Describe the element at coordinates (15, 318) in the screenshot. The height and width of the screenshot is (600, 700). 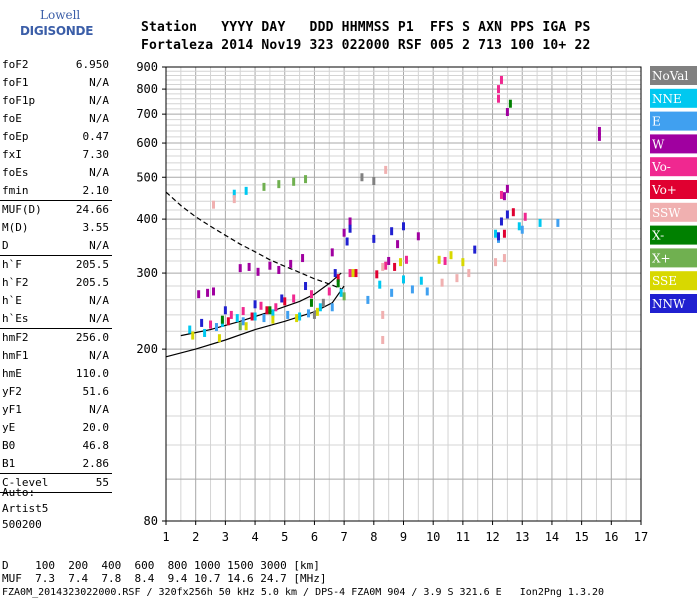
I see `param-name: h`Es` at that location.